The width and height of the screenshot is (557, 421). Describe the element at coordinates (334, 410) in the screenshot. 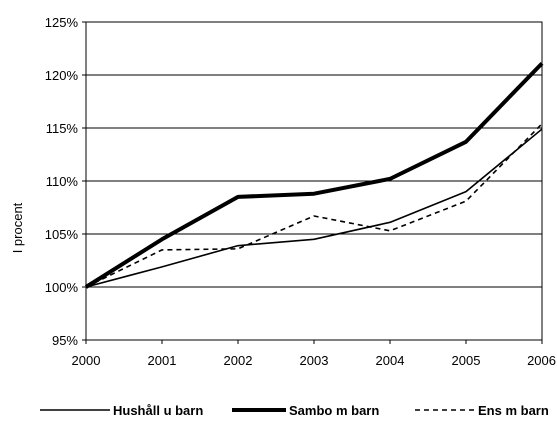

I see `legend-label: Sambo m barn` at that location.